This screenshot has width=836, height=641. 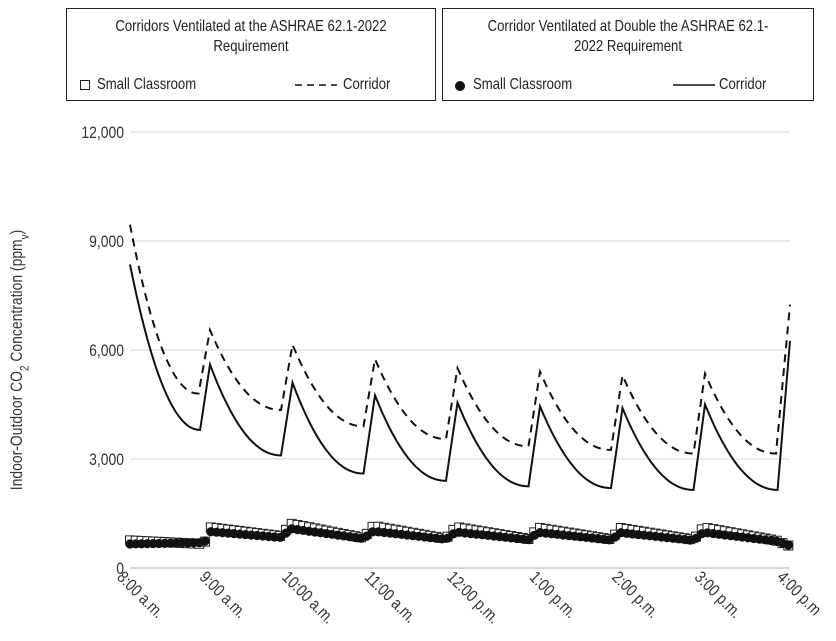 I want to click on dashed-line-icon, so click(x=316, y=85).